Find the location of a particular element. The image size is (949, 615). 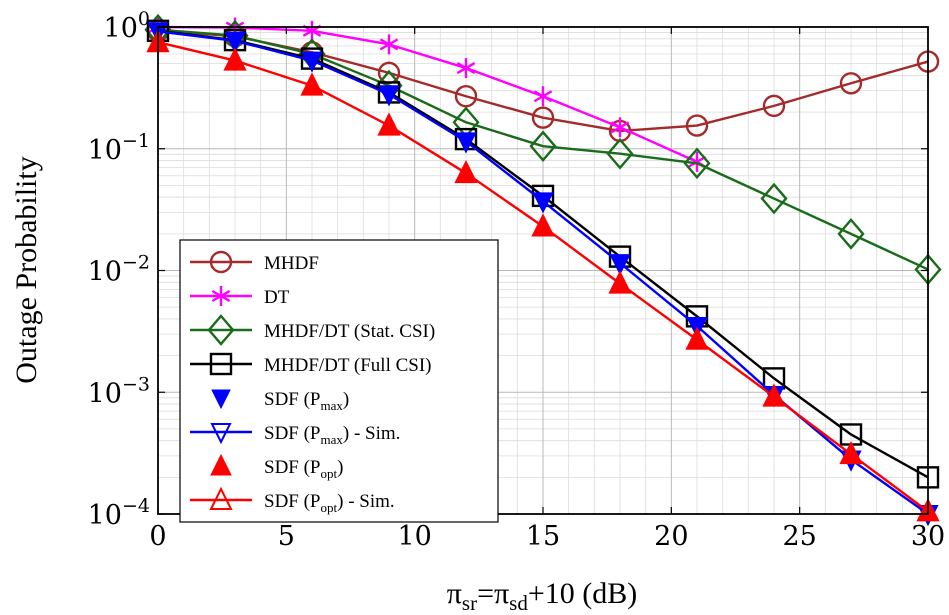

y-tick-label: 10⁻¹ is located at coordinates (119, 148).